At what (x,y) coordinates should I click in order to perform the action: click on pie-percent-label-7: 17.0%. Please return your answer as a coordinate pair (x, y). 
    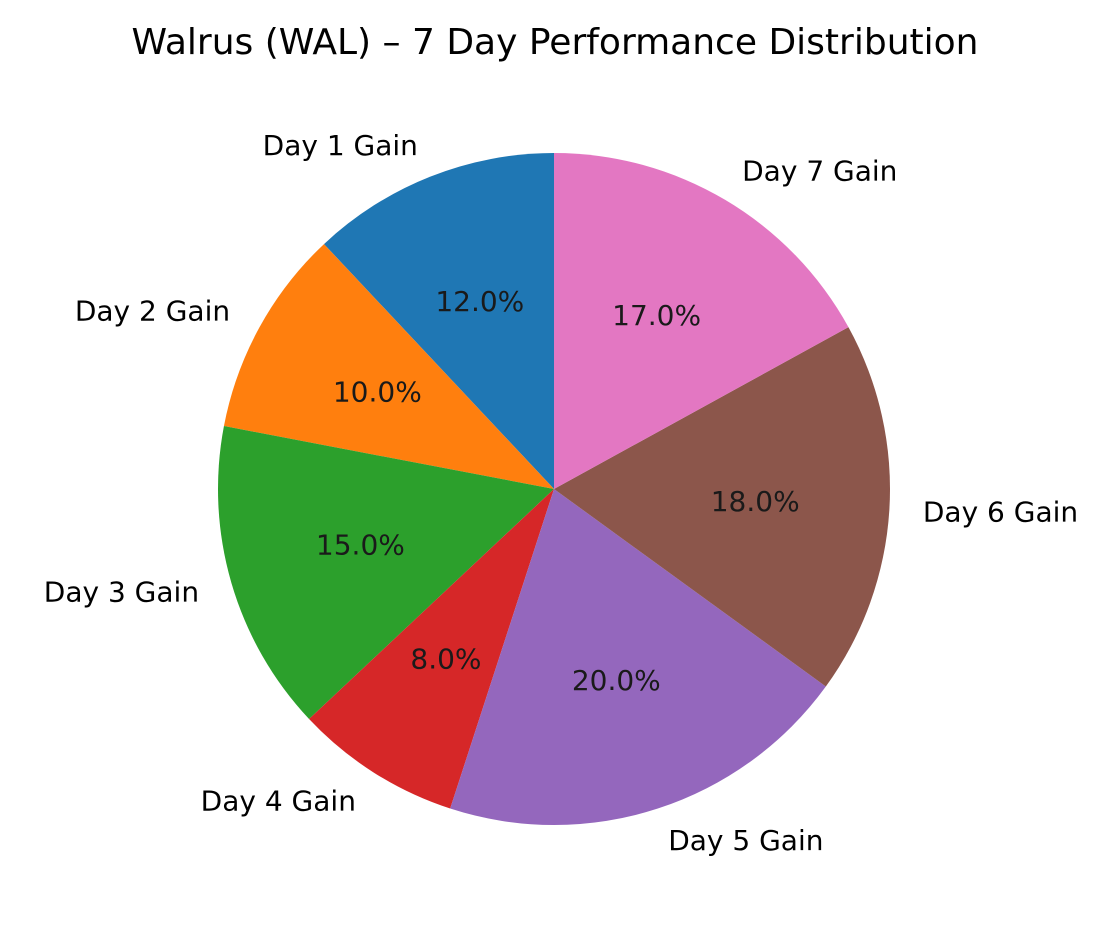
    Looking at the image, I should click on (656, 315).